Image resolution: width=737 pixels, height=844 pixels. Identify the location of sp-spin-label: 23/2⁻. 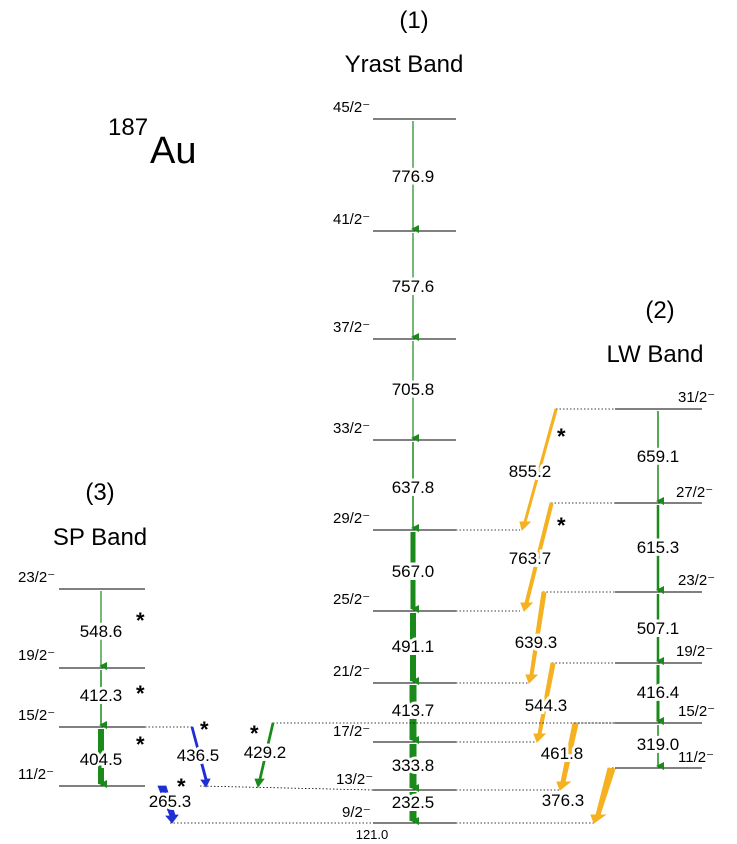
(36, 577).